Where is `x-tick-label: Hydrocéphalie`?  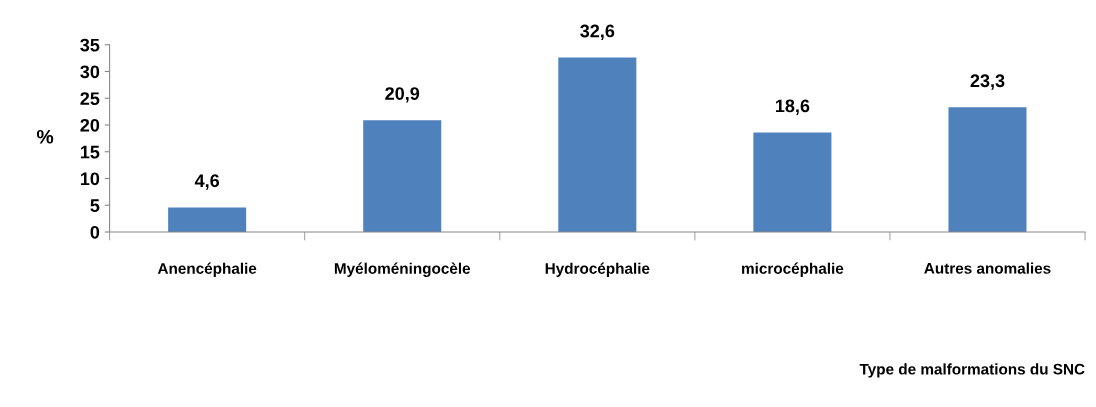 x-tick-label: Hydrocéphalie is located at coordinates (597, 269).